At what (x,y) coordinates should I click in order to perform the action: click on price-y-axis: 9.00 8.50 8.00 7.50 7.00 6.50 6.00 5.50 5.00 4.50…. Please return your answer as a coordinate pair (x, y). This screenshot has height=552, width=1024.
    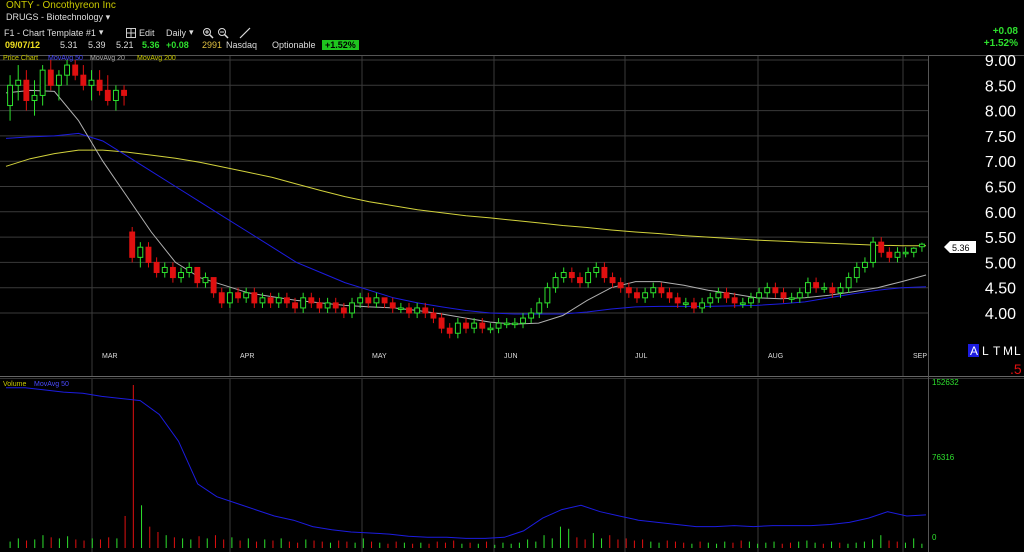
    Looking at the image, I should click on (1000, 188).